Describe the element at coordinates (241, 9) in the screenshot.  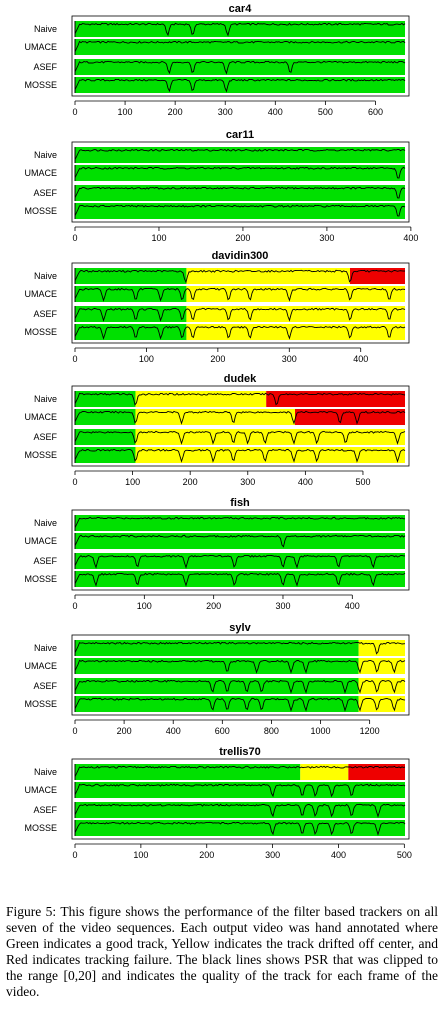
I see `panel-title: car4` at that location.